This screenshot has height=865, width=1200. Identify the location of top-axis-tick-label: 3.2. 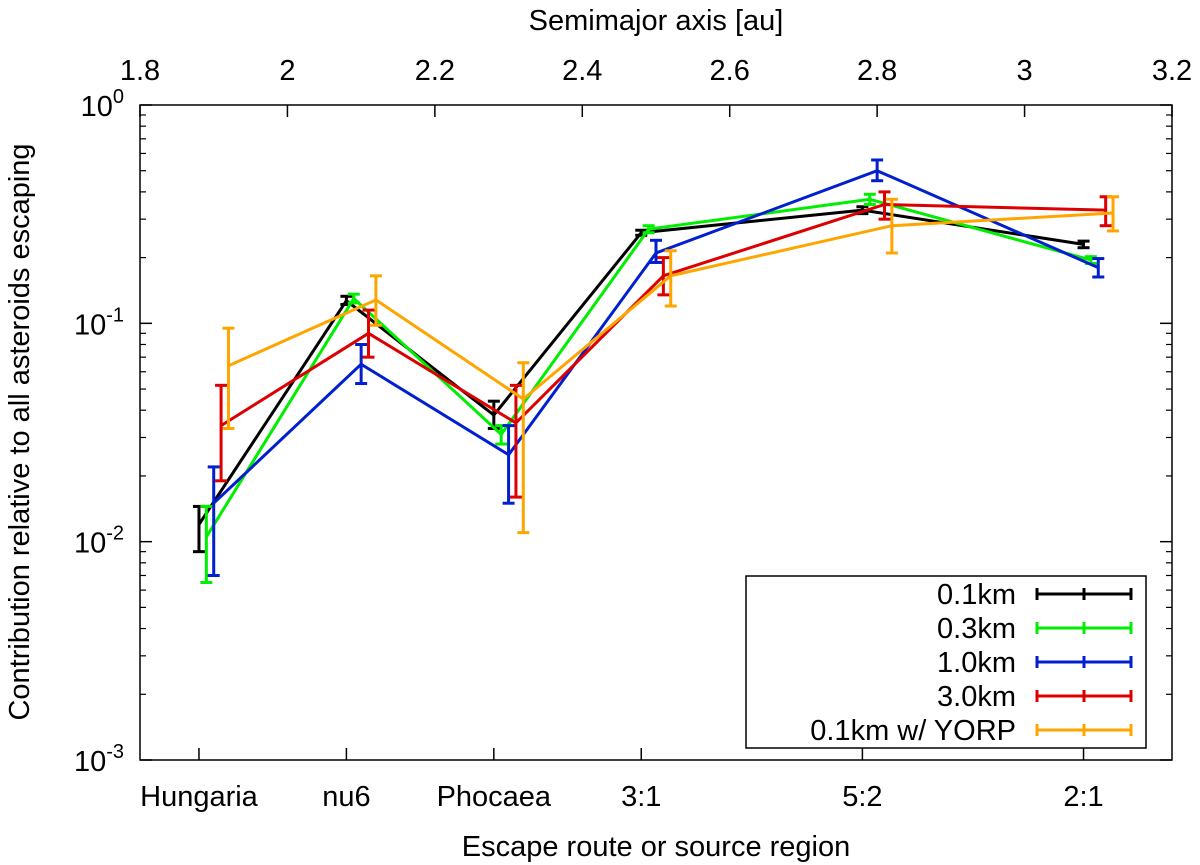
(1172, 71).